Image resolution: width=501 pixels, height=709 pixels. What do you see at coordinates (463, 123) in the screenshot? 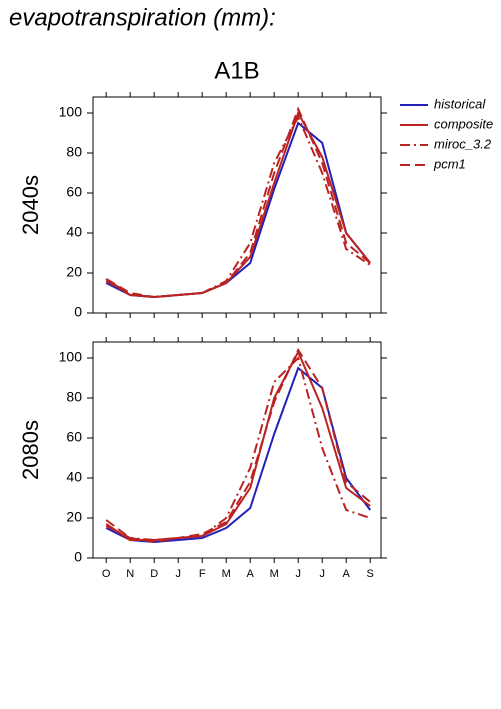
I see `legend-label: composite` at bounding box center [463, 123].